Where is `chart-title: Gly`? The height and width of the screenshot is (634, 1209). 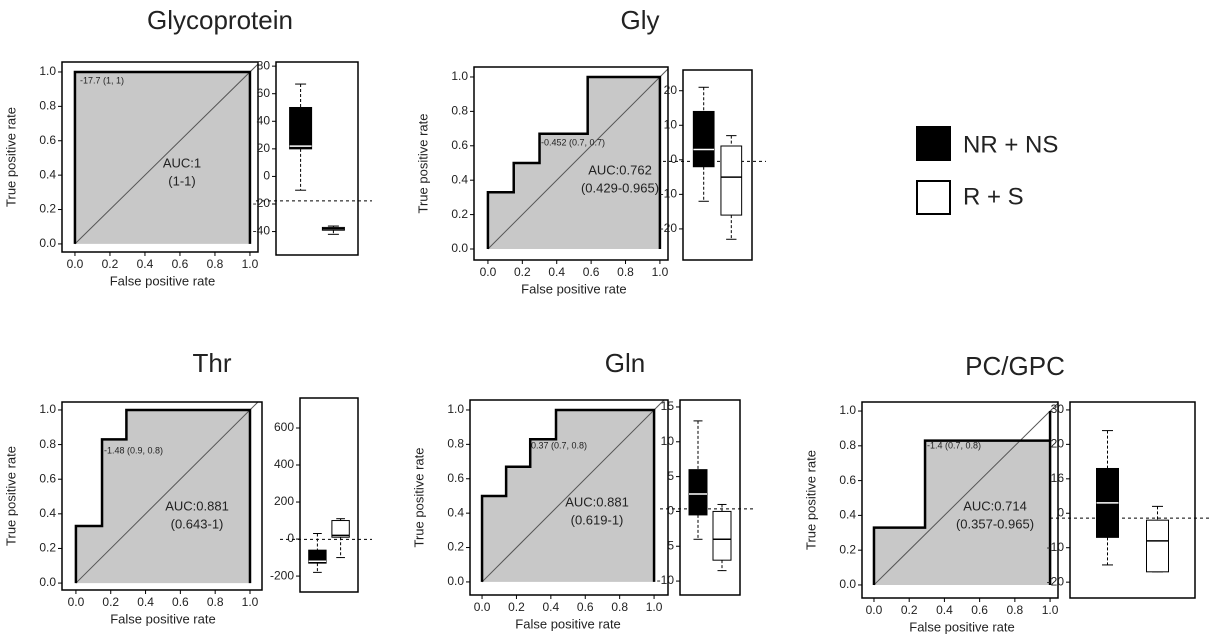 chart-title: Gly is located at coordinates (640, 20).